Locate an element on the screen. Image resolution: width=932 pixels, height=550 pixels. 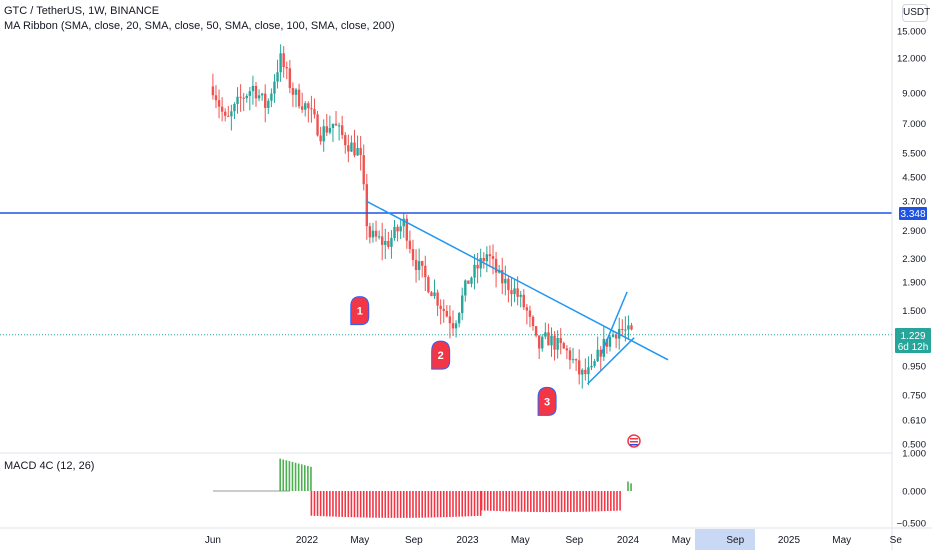
price-tick-label: 1.900 is located at coordinates (914, 282).